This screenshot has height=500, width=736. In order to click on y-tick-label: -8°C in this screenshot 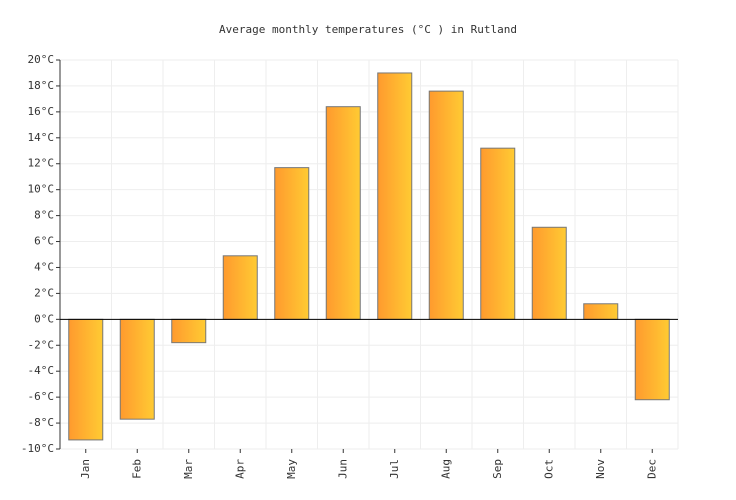, I will do `click(41, 422)`.